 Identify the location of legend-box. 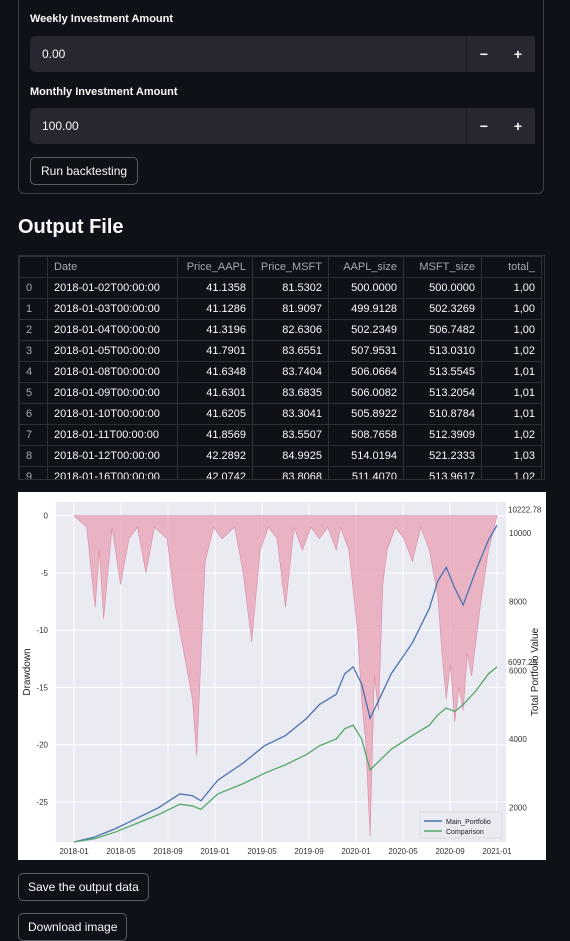
(461, 825).